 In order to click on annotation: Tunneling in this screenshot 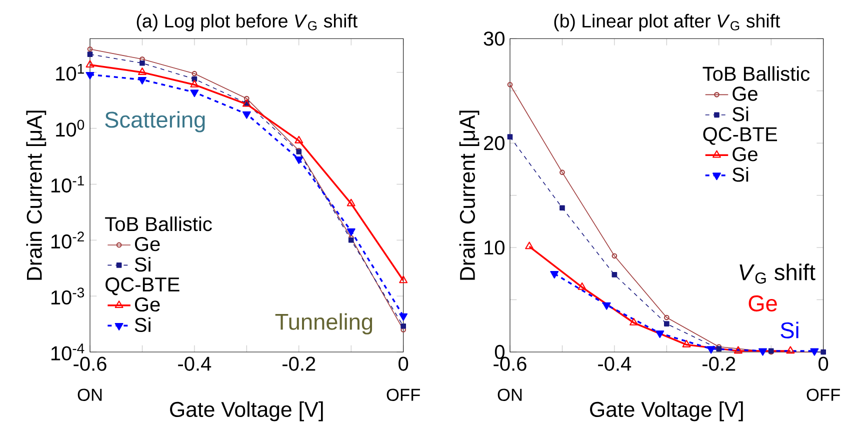, I will do `click(323, 324)`.